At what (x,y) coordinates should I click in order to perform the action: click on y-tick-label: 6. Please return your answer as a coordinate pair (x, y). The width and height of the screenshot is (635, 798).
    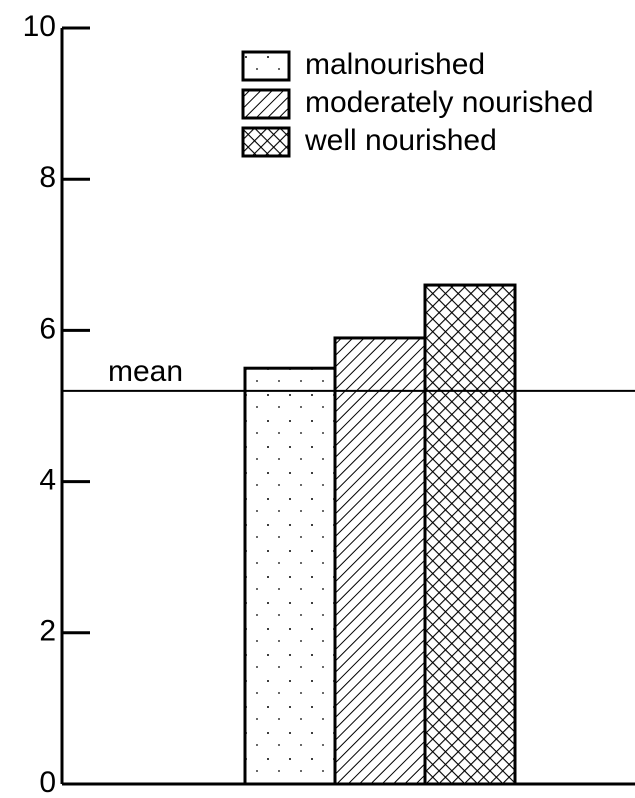
    Looking at the image, I should click on (47, 328).